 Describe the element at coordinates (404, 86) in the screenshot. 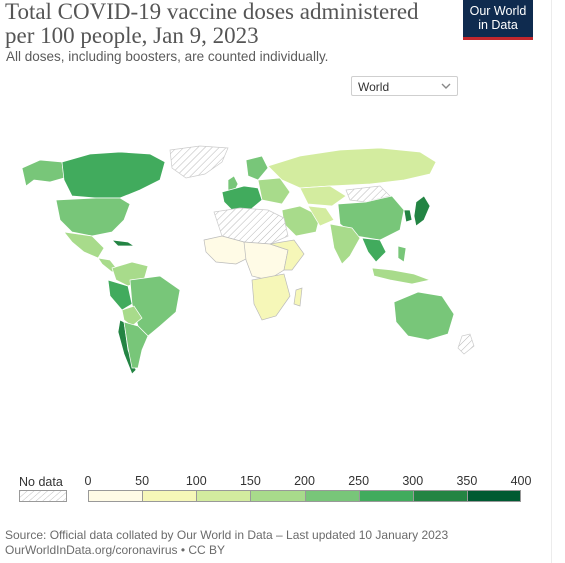

I see `region-select: World` at that location.